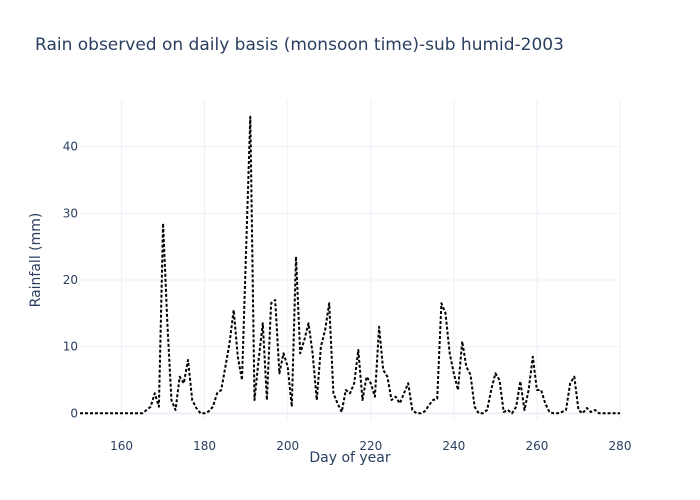 The height and width of the screenshot is (500, 700). Describe the element at coordinates (204, 446) in the screenshot. I see `x-tick-label: 180` at that location.